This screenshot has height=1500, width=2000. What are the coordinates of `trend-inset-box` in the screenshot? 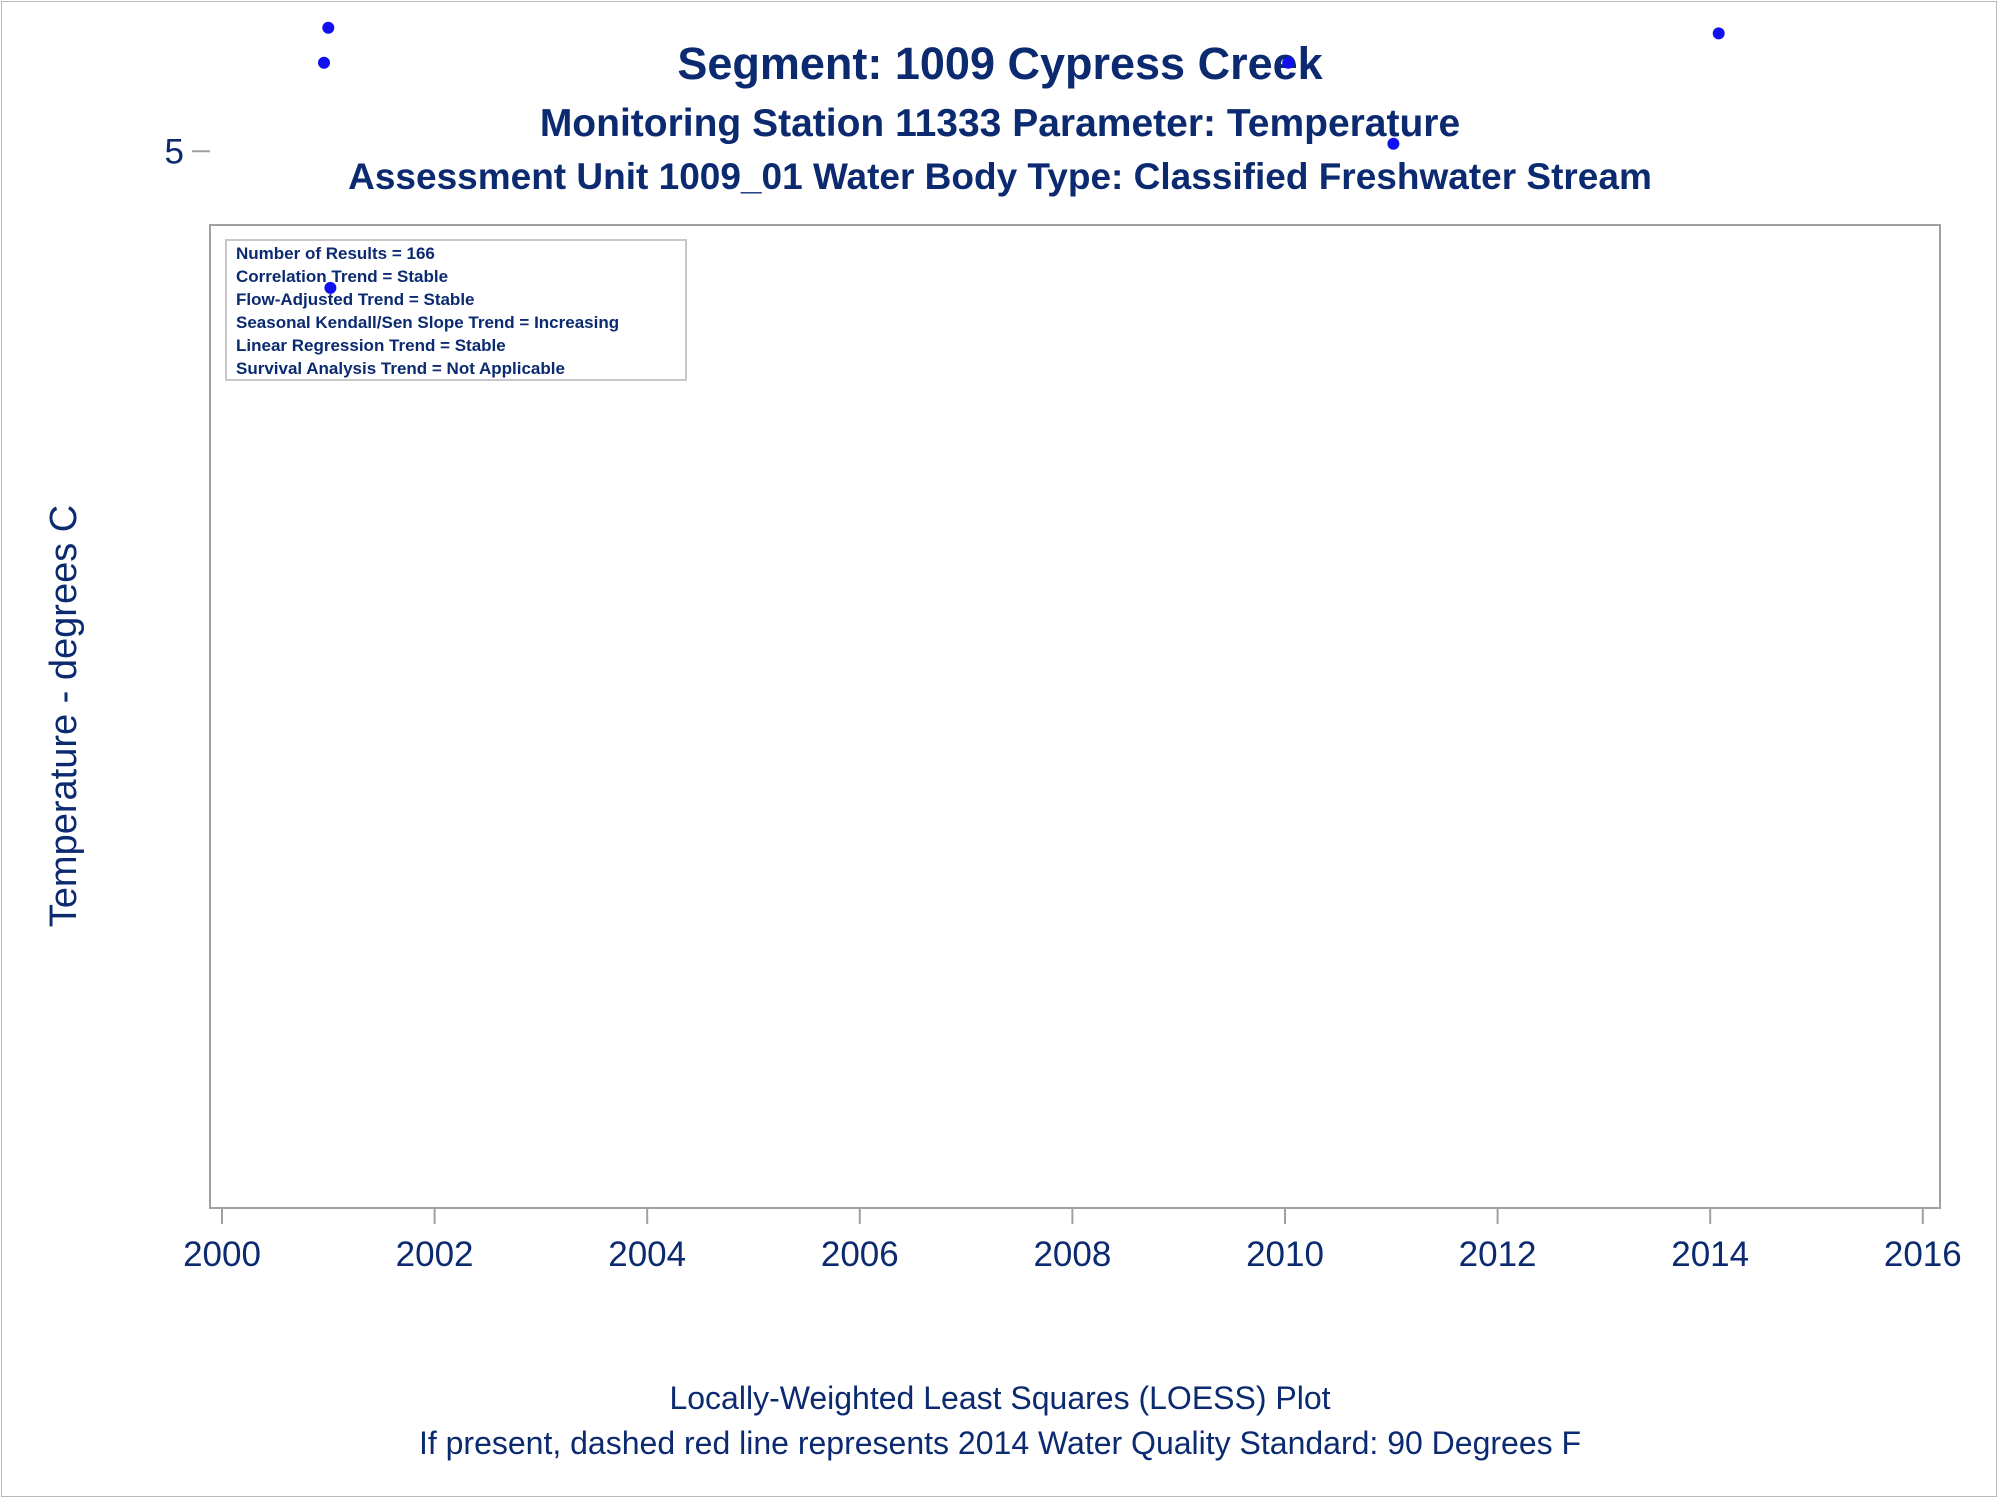 It's located at (456, 310).